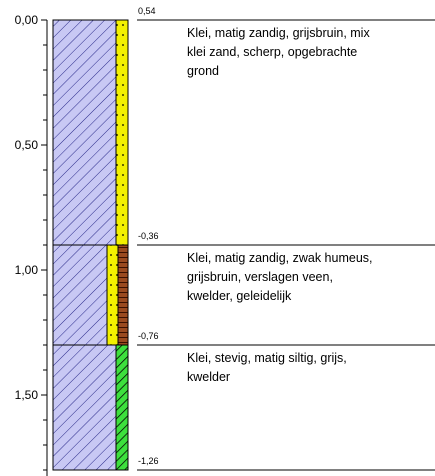 The image size is (435, 476). What do you see at coordinates (27, 145) in the screenshot?
I see `depth-label: 0,50` at bounding box center [27, 145].